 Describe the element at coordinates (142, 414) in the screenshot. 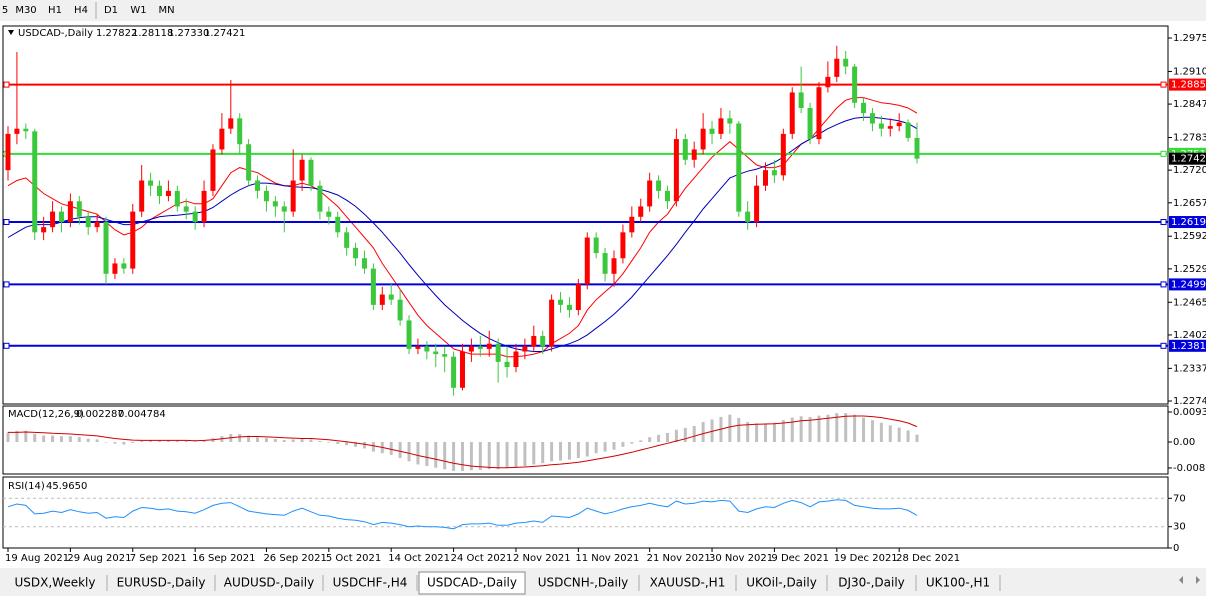

I see `macd-signal-value: 0.004784` at that location.